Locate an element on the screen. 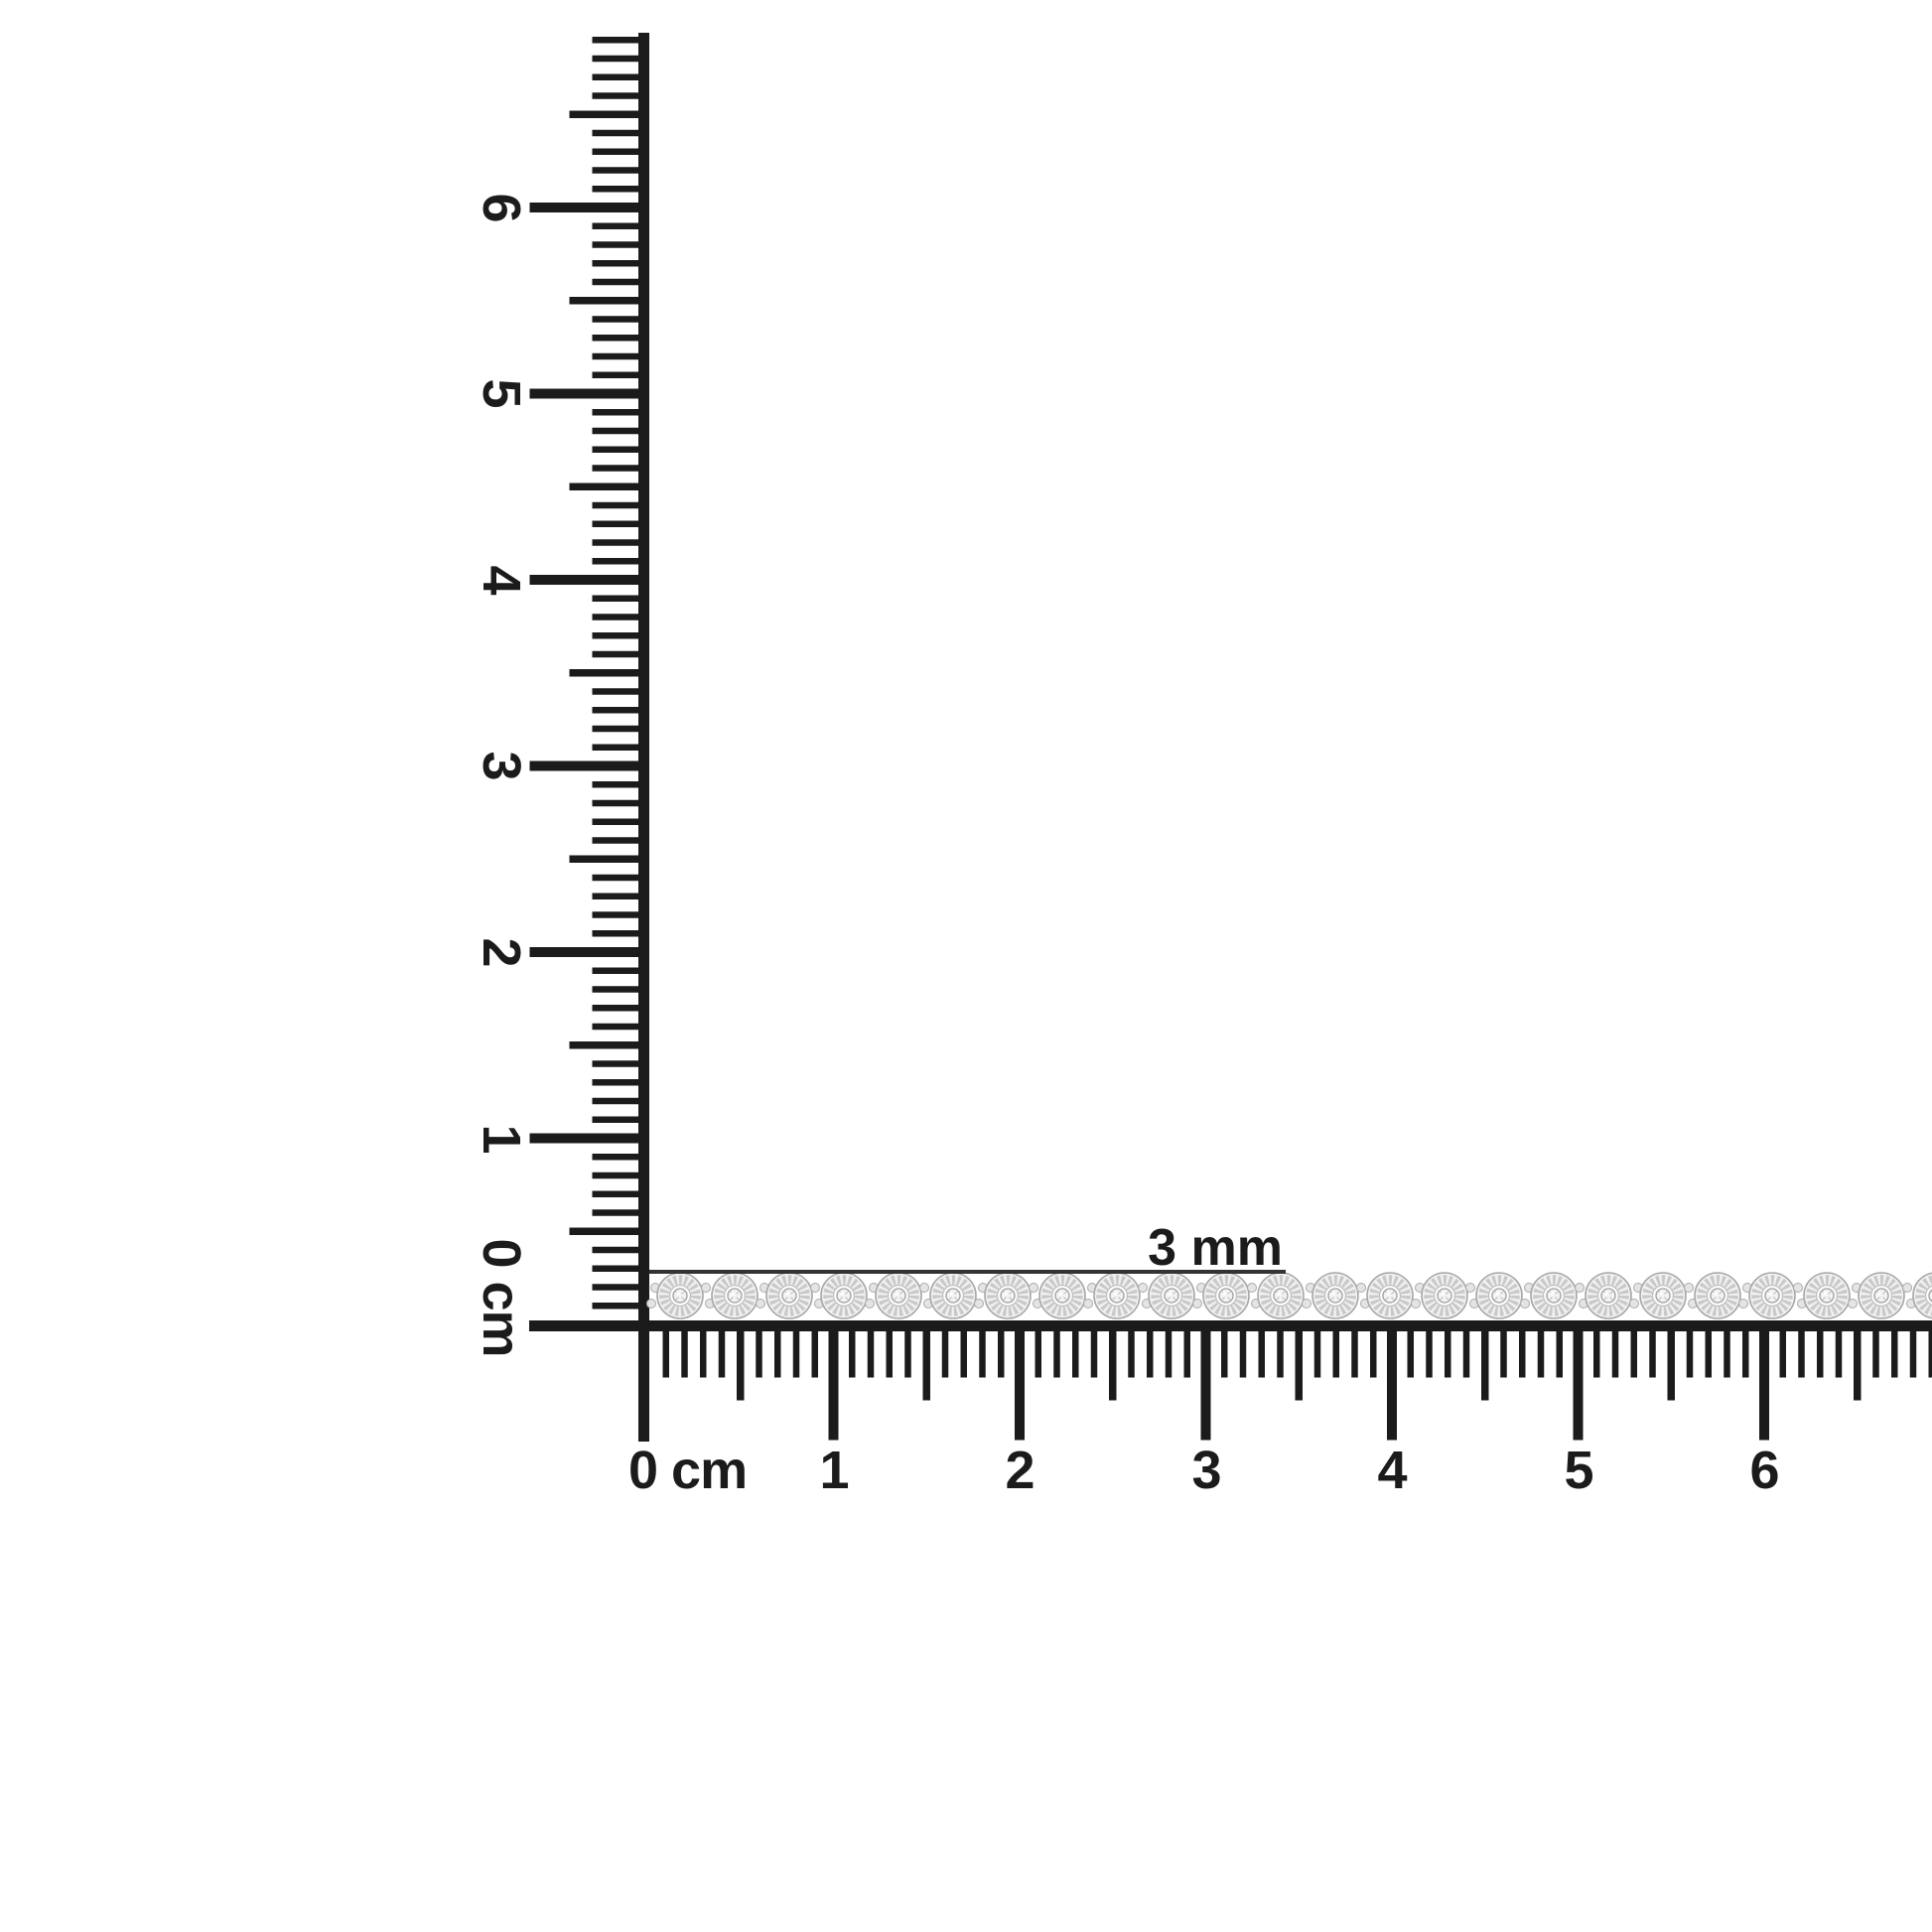 The width and height of the screenshot is (1932, 1932). horizontal-ruler-label-0cm: 0 cm is located at coordinates (688, 1470).